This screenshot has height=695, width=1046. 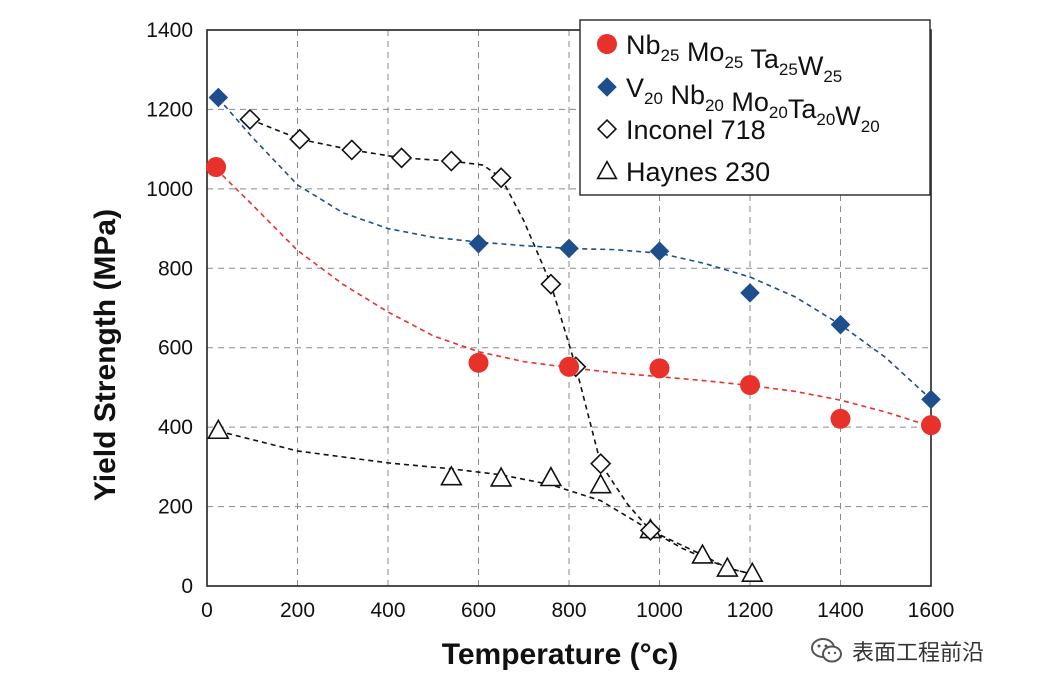 What do you see at coordinates (105, 355) in the screenshot?
I see `y-axis-title: Yield Strength (MPa)` at bounding box center [105, 355].